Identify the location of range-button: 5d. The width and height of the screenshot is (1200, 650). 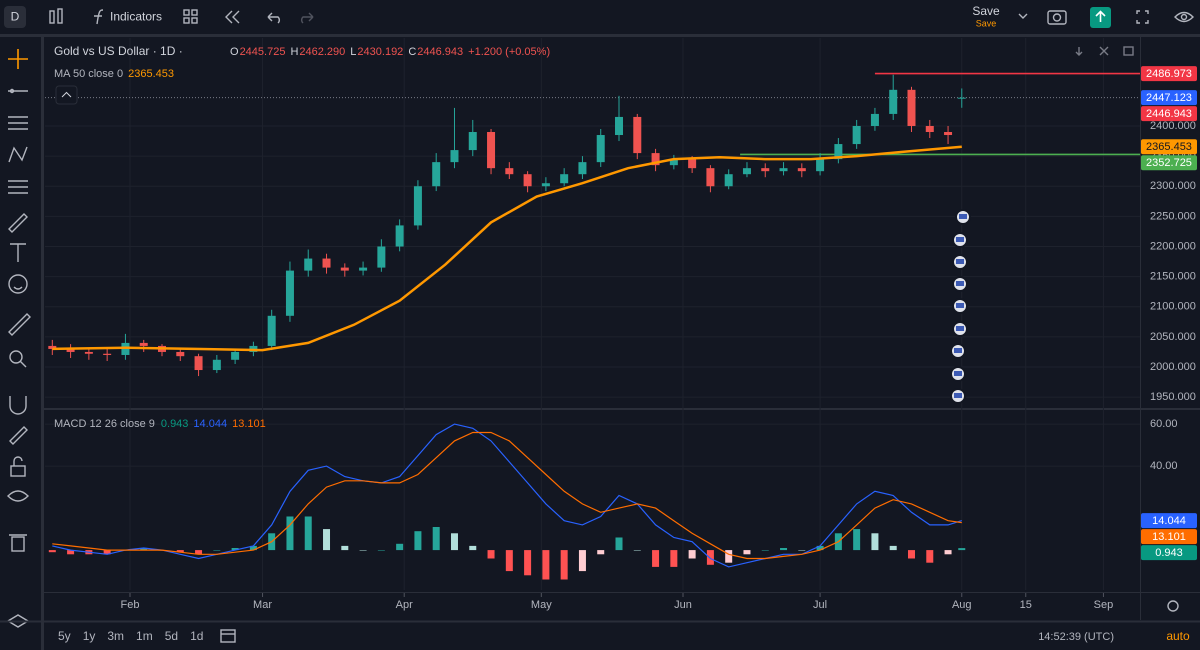
(171, 636).